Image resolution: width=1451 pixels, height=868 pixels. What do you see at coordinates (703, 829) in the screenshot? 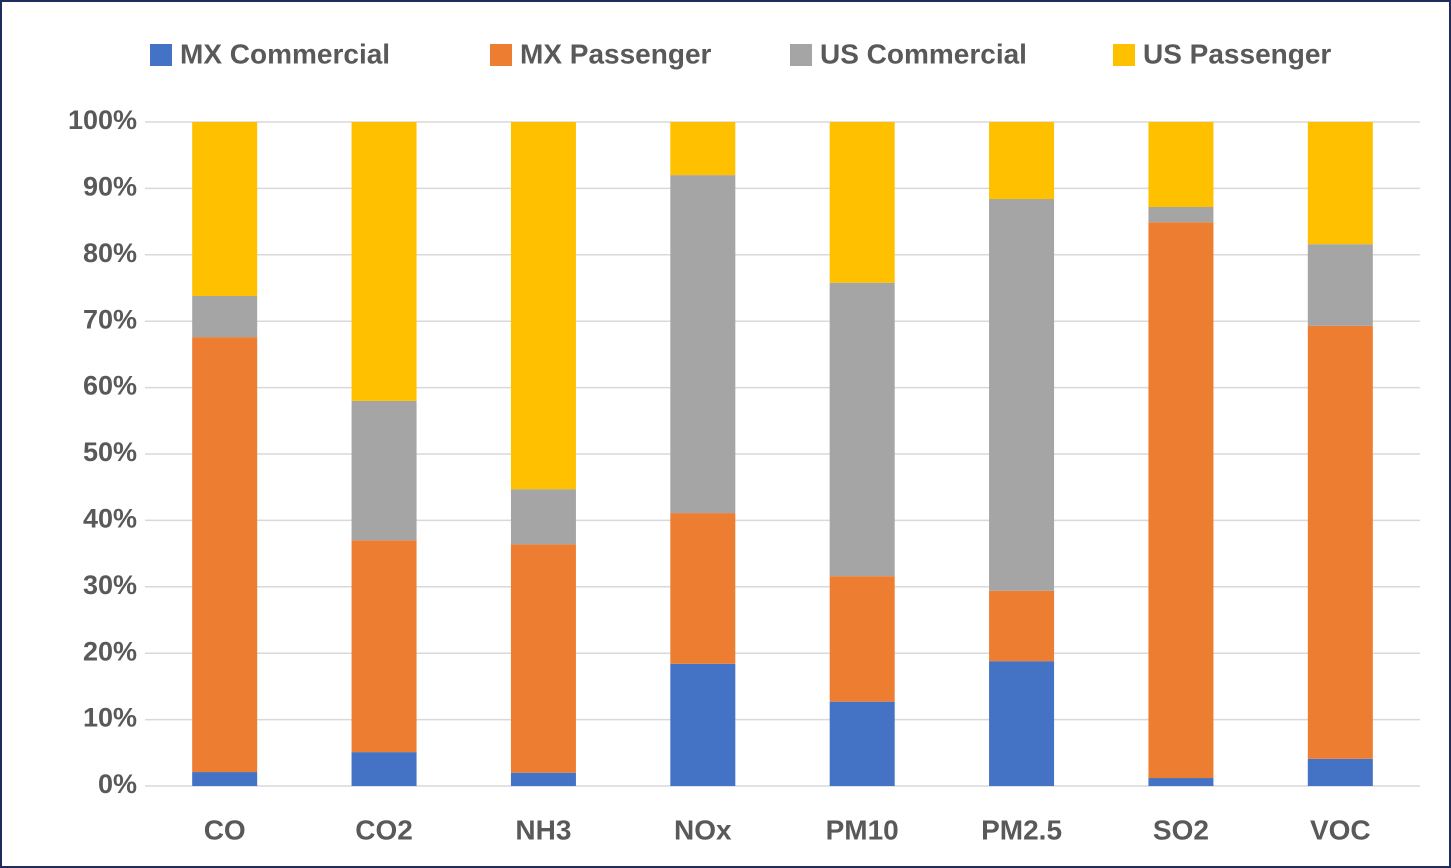
I see `x-tick-label: NOx` at bounding box center [703, 829].